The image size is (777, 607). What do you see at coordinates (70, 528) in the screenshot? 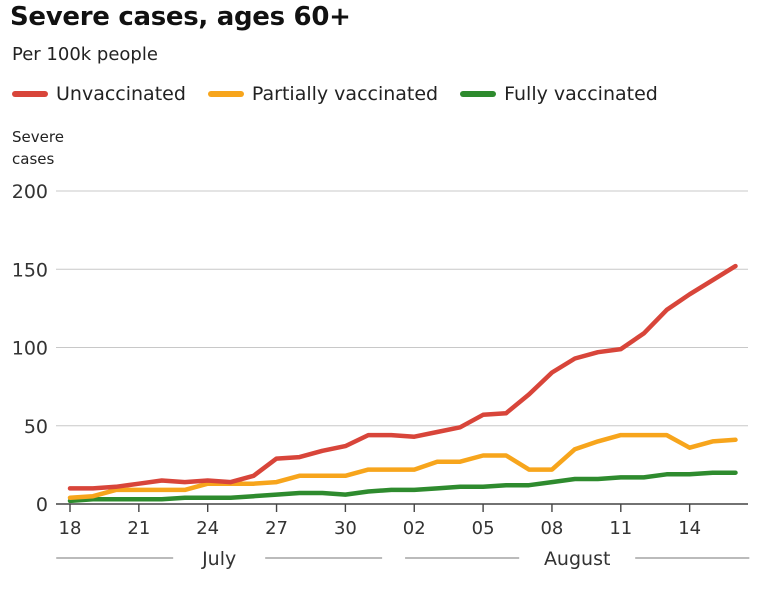
I see `x-tick-label-18: 18` at bounding box center [70, 528].